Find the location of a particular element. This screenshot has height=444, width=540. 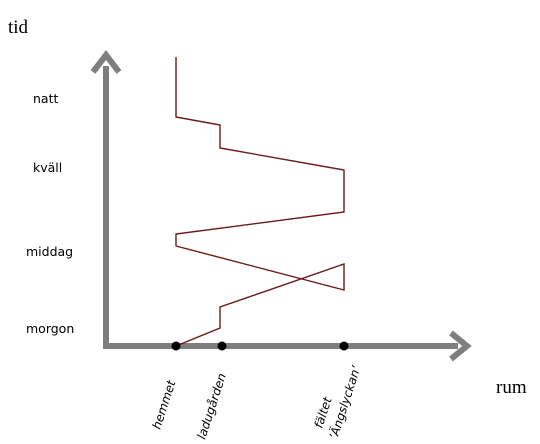

x-axis-label: rum is located at coordinates (511, 387).